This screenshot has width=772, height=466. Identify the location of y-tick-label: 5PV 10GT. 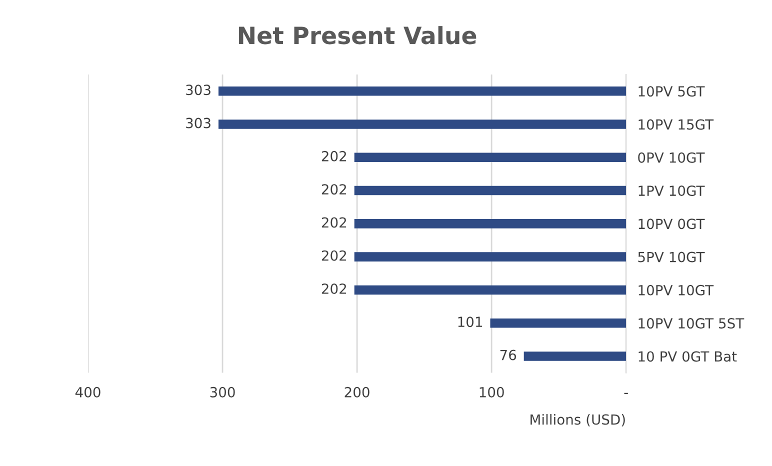
(671, 257).